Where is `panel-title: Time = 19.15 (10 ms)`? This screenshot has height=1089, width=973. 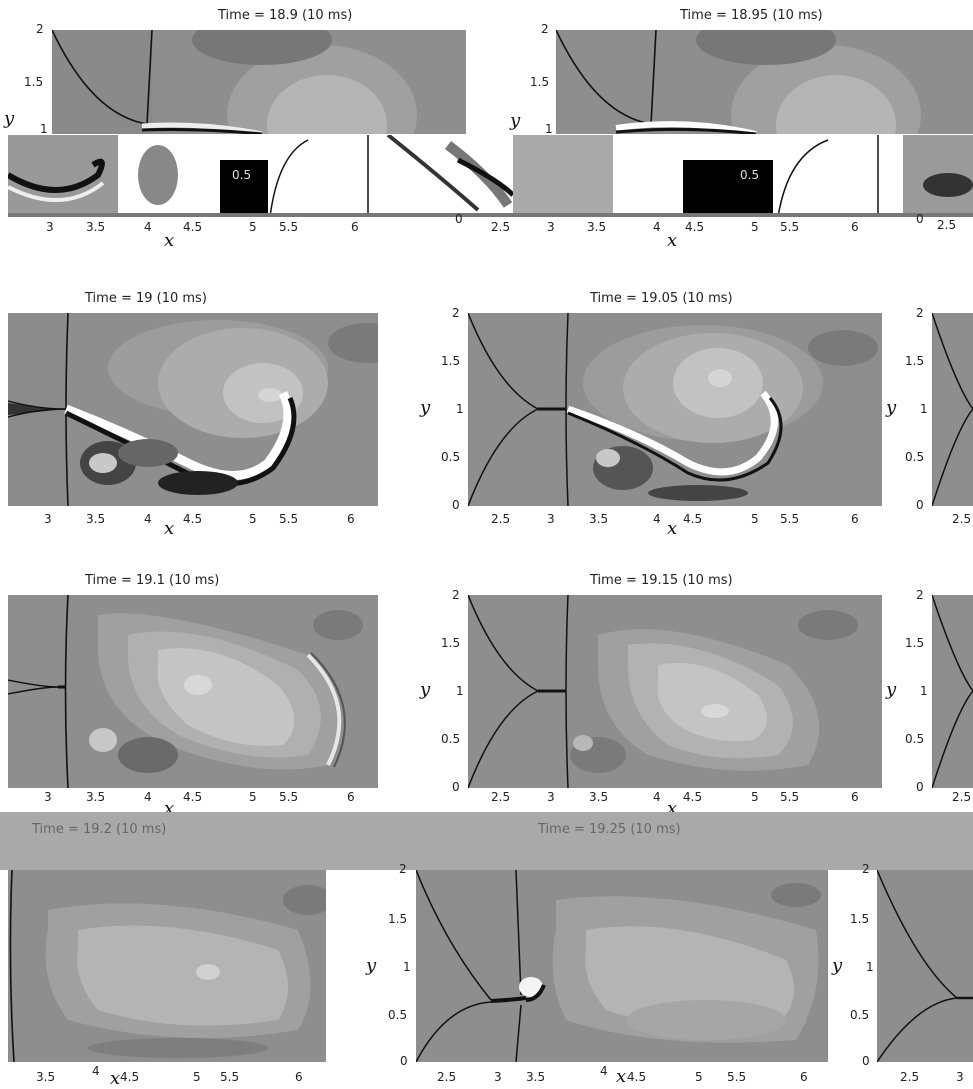
panel-title: Time = 19.15 (10 ms) is located at coordinates (661, 580).